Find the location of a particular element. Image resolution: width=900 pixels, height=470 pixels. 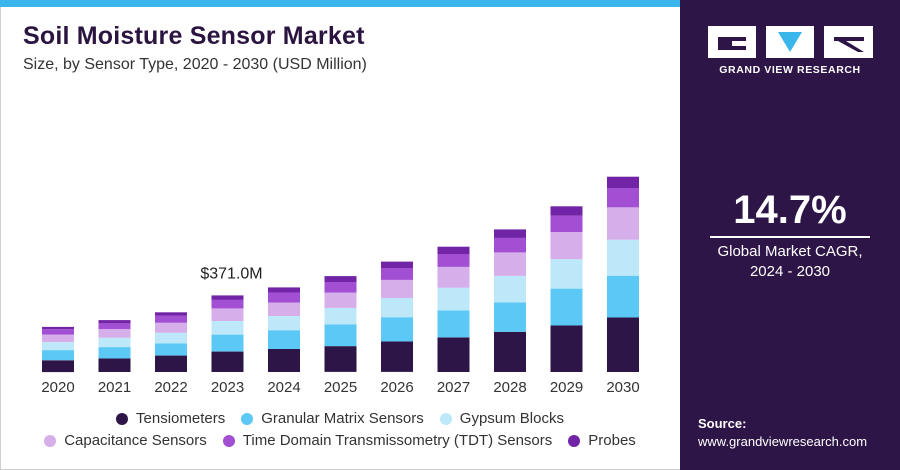

x-tick-label: 2023 is located at coordinates (227, 387).